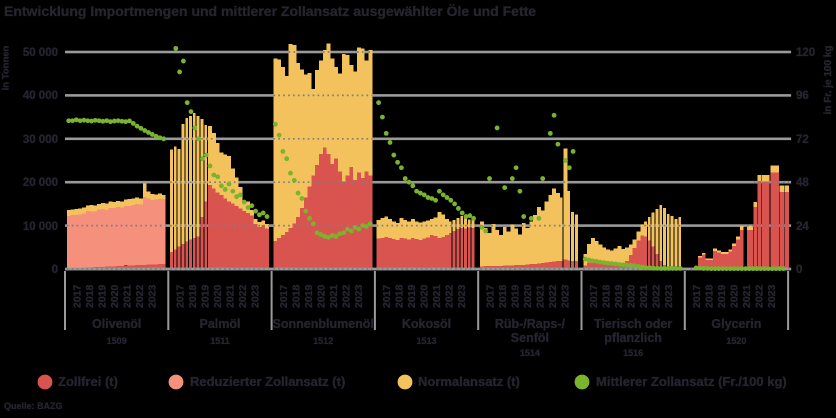 The width and height of the screenshot is (836, 418). I want to click on svg-text: Rüb-/Raps-/, so click(530, 324).